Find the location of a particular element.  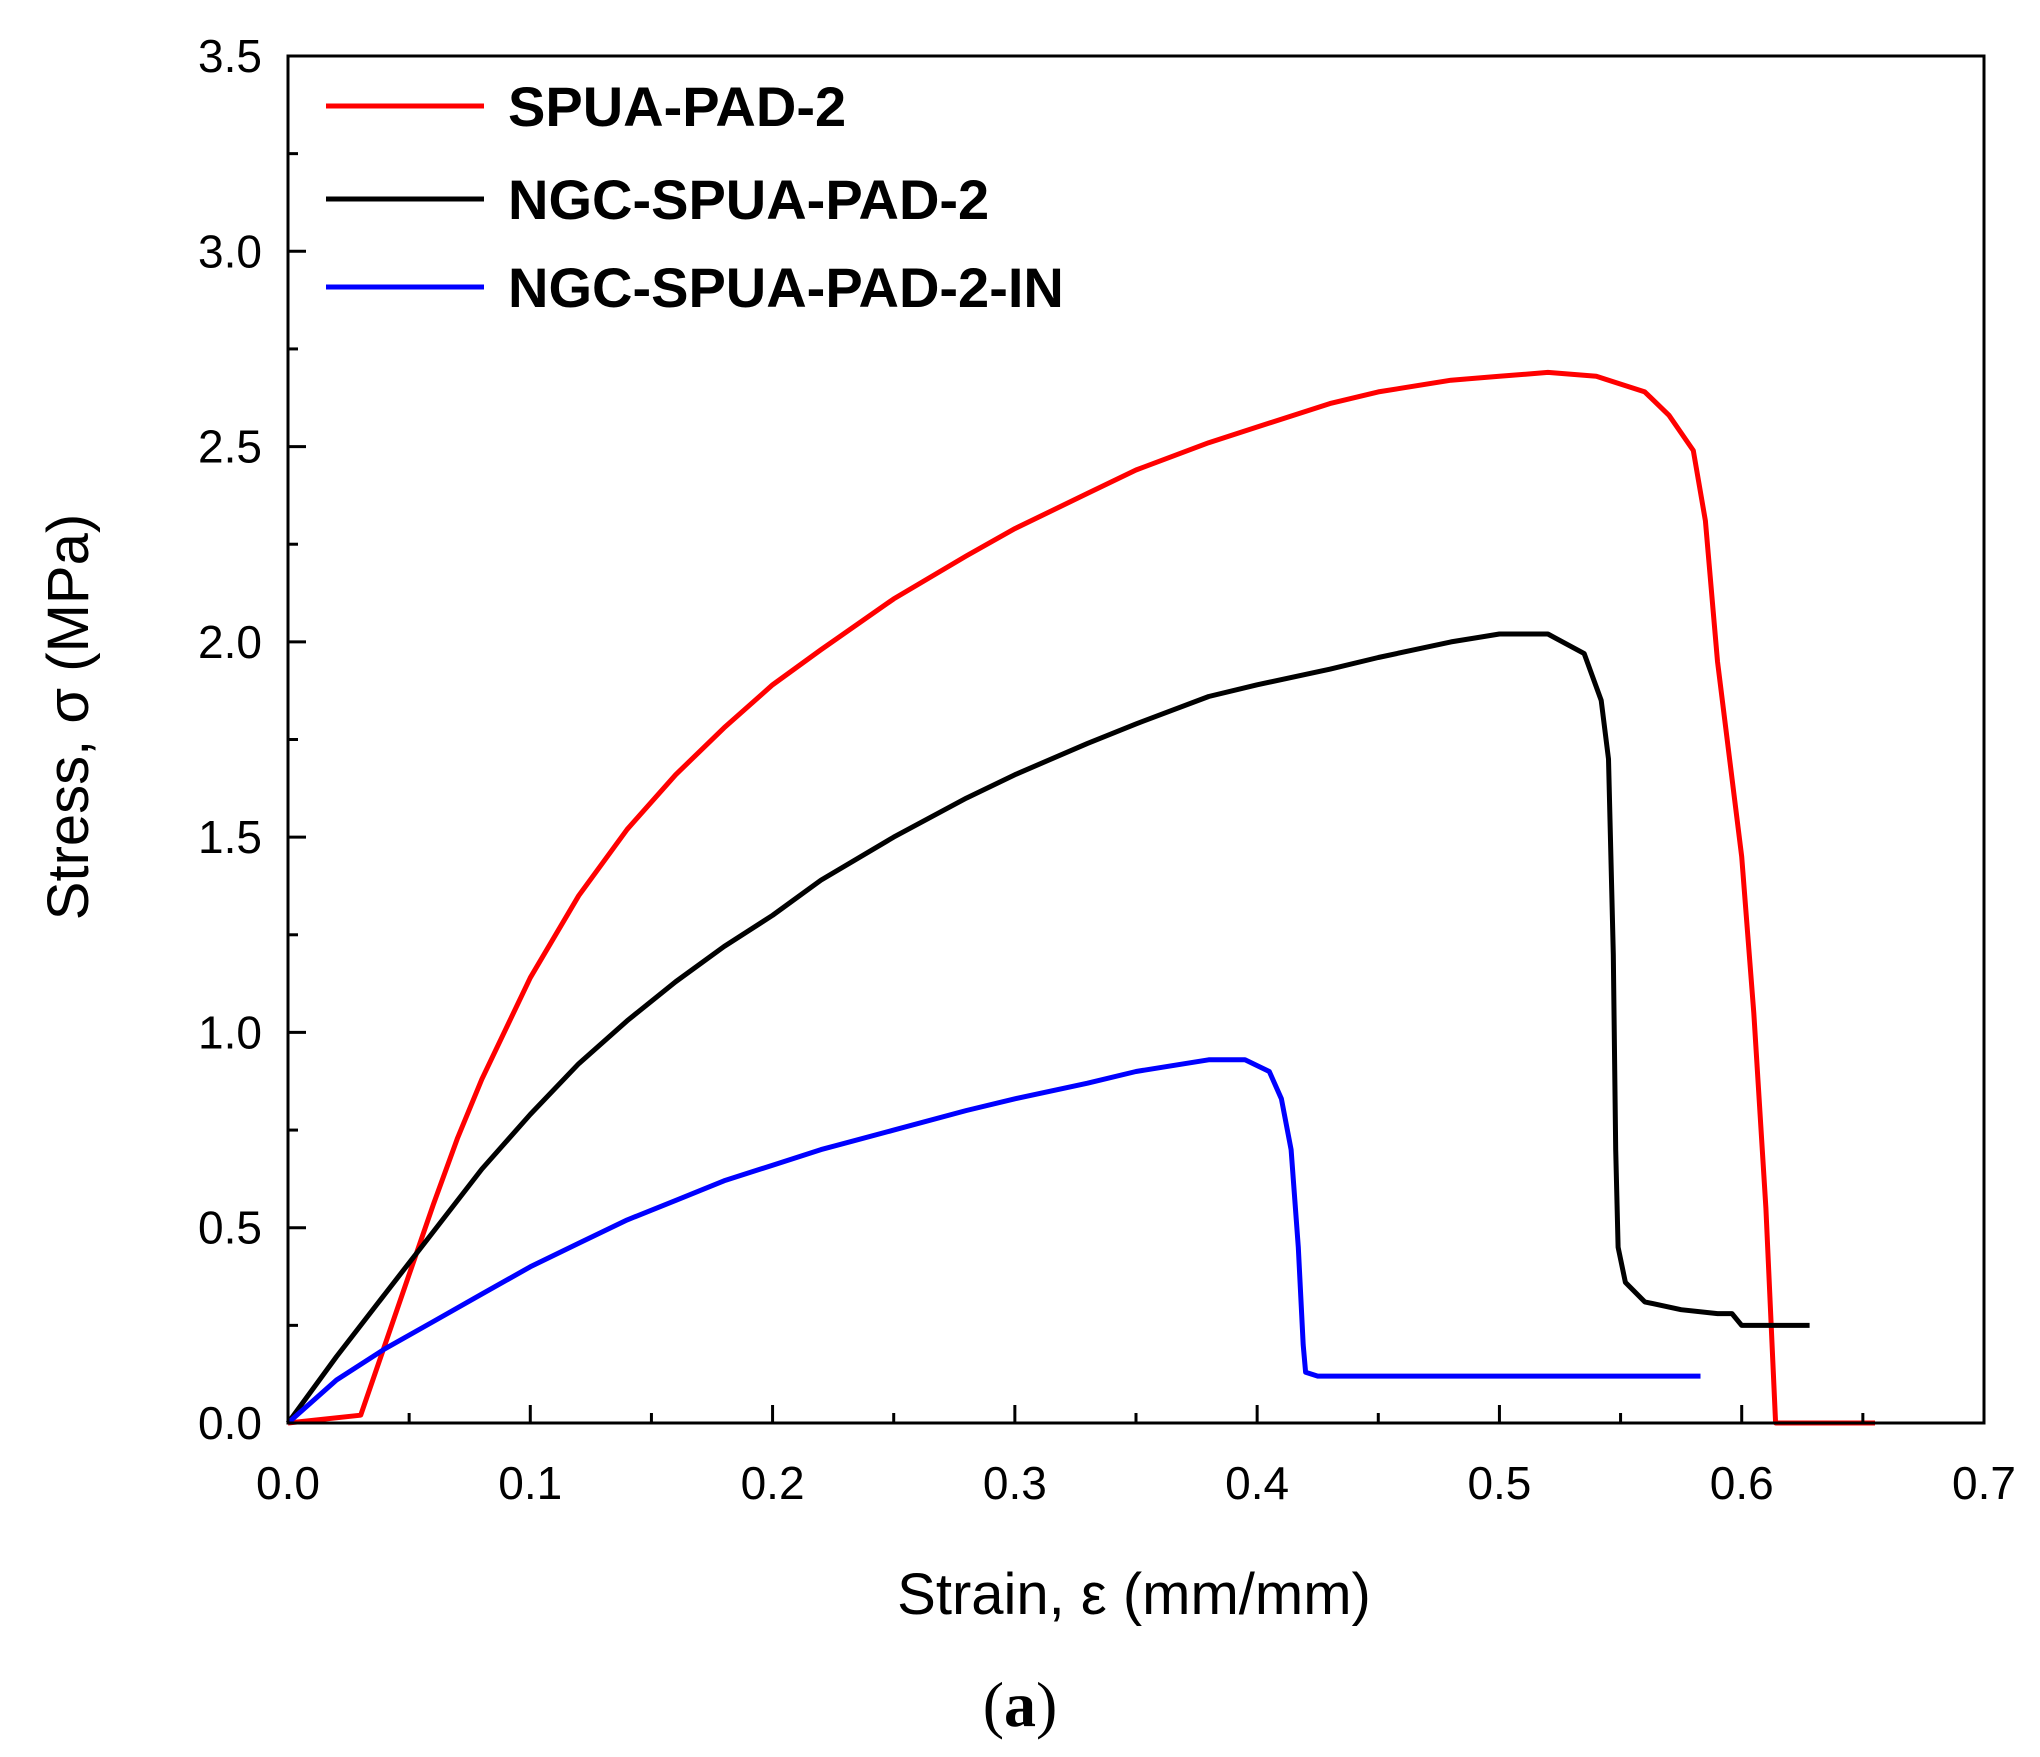

x-tick-label: 0.7 is located at coordinates (1984, 1483).